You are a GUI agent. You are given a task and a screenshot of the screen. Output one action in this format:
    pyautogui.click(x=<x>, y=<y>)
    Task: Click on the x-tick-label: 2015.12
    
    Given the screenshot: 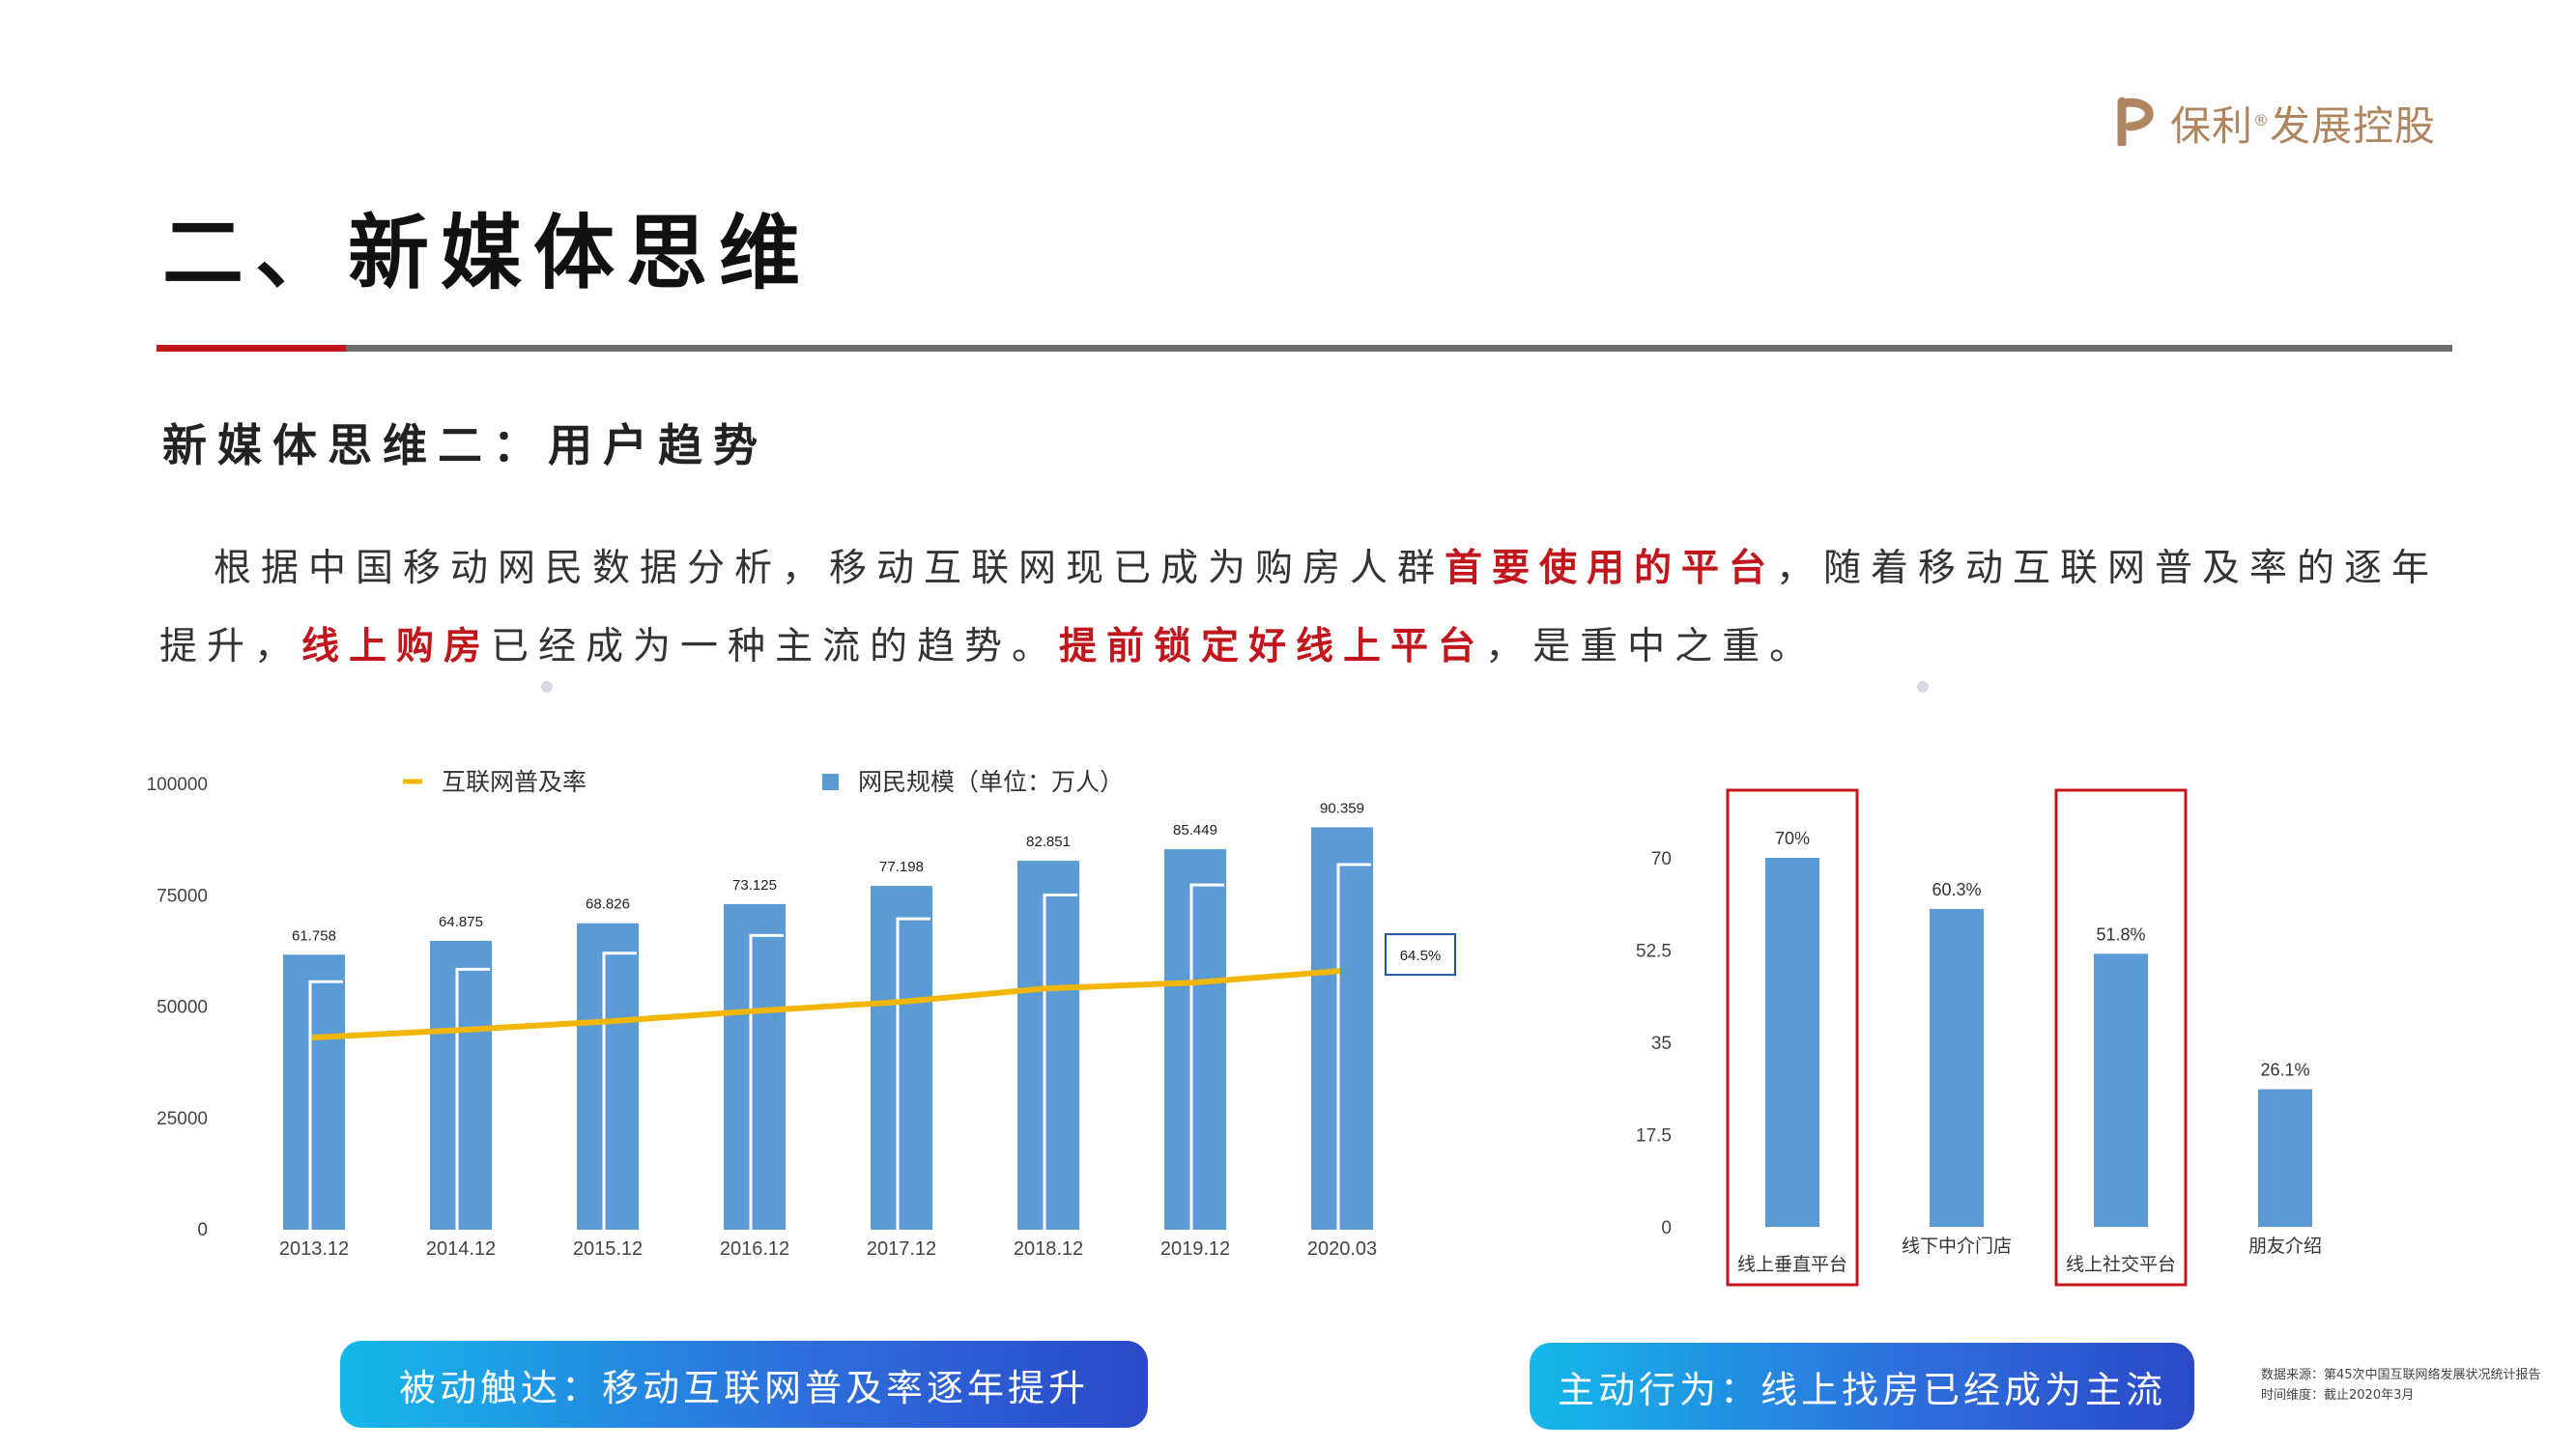 What is the action you would take?
    pyautogui.click(x=608, y=1249)
    